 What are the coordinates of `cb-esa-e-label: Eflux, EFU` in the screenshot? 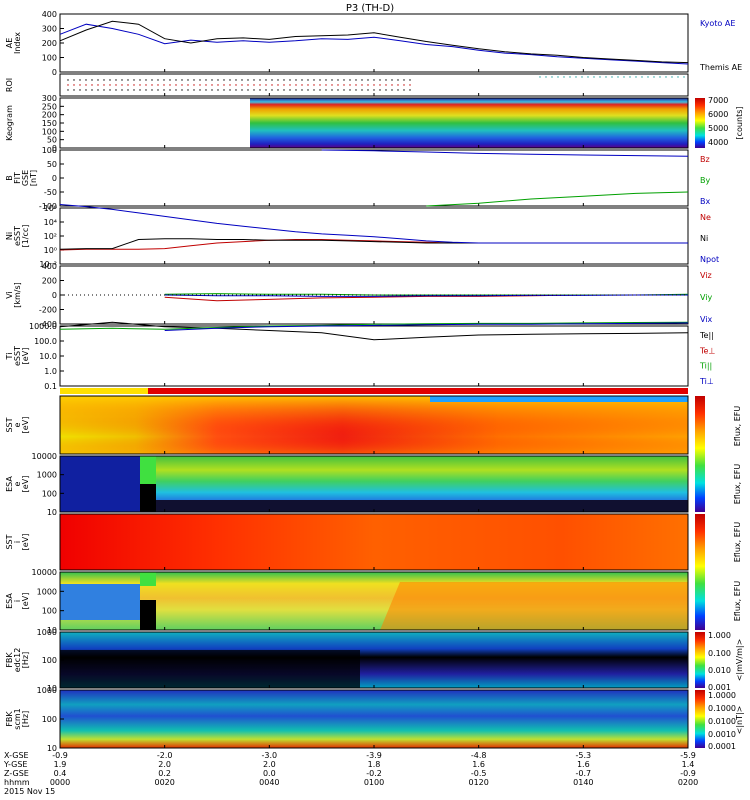 It's located at (737, 484).